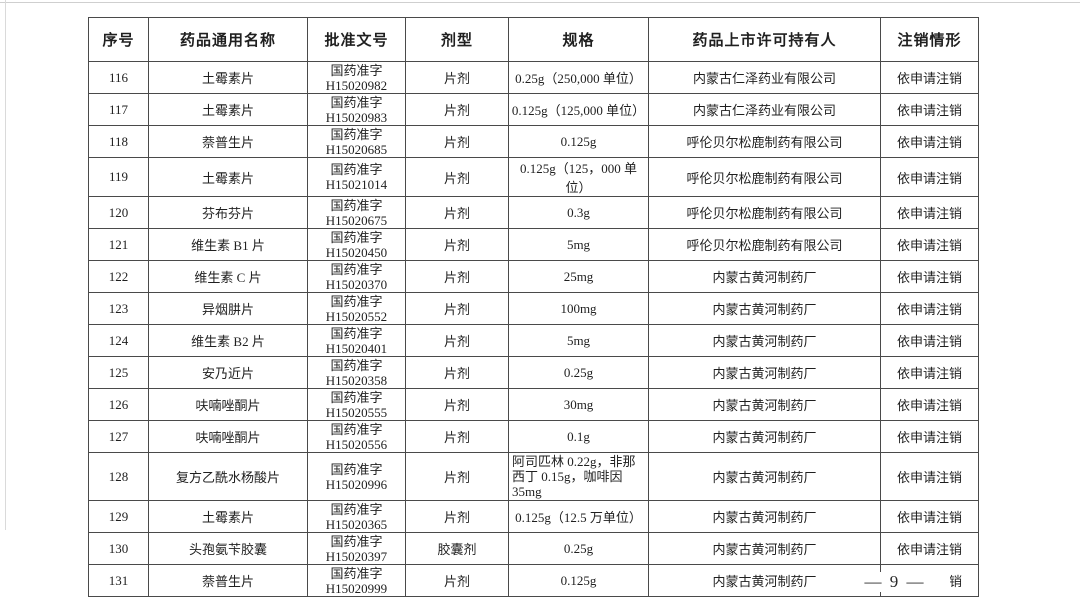 Image resolution: width=1080 pixels, height=606 pixels. What do you see at coordinates (228, 39) in the screenshot?
I see `column-header: 药品通用名称` at bounding box center [228, 39].